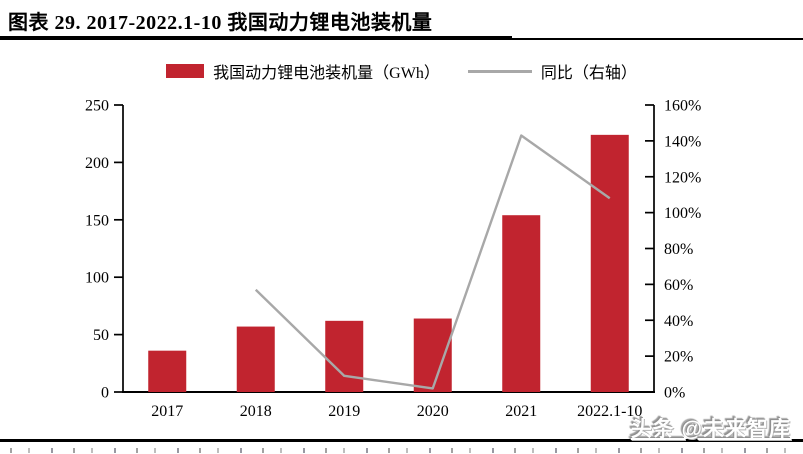 The width and height of the screenshot is (803, 454). I want to click on legend-item-yoy: 同比（右轴）, so click(552, 71).